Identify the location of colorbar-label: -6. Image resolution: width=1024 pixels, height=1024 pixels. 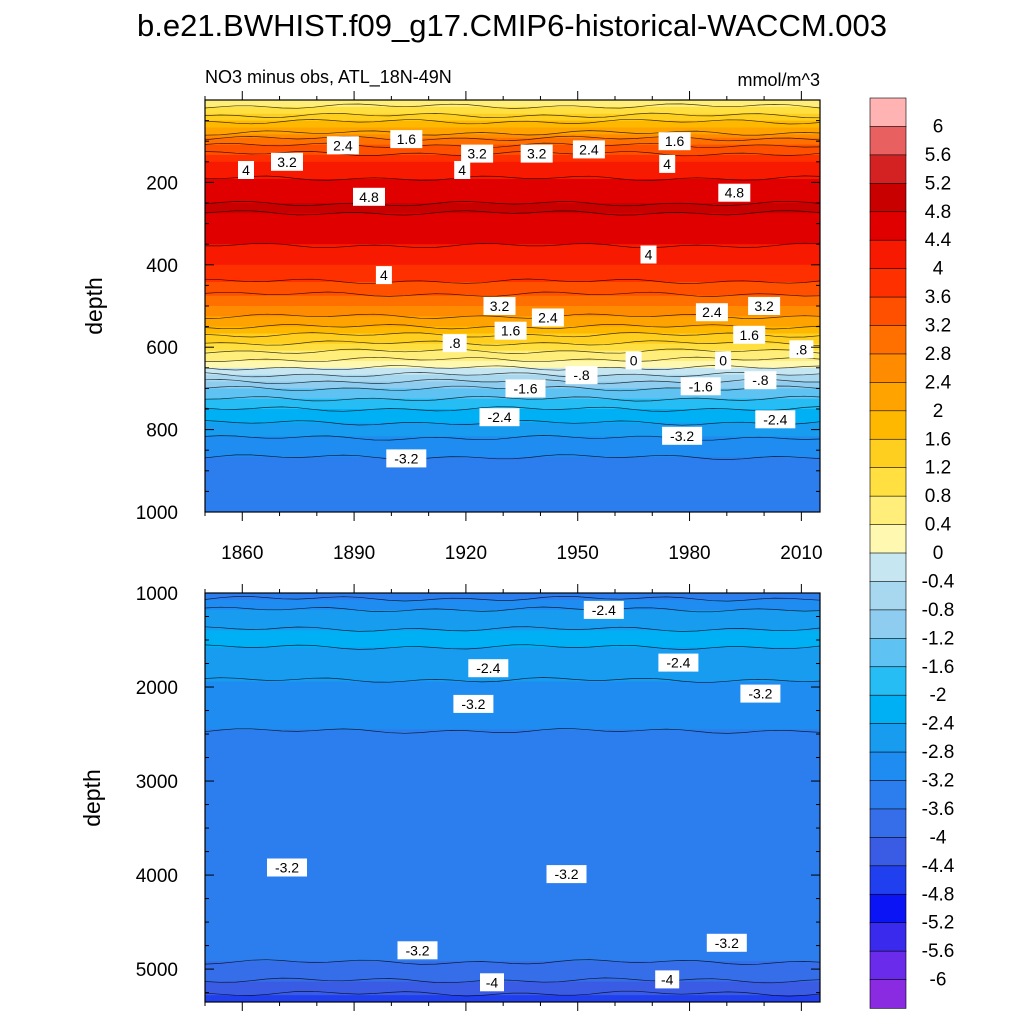
(938, 980).